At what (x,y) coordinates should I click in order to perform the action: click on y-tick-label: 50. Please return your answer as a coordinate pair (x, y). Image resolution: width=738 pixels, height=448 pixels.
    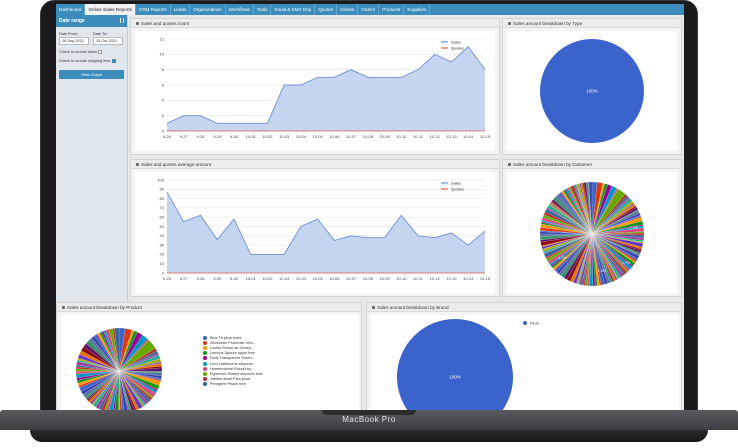
    Looking at the image, I should click on (162, 226).